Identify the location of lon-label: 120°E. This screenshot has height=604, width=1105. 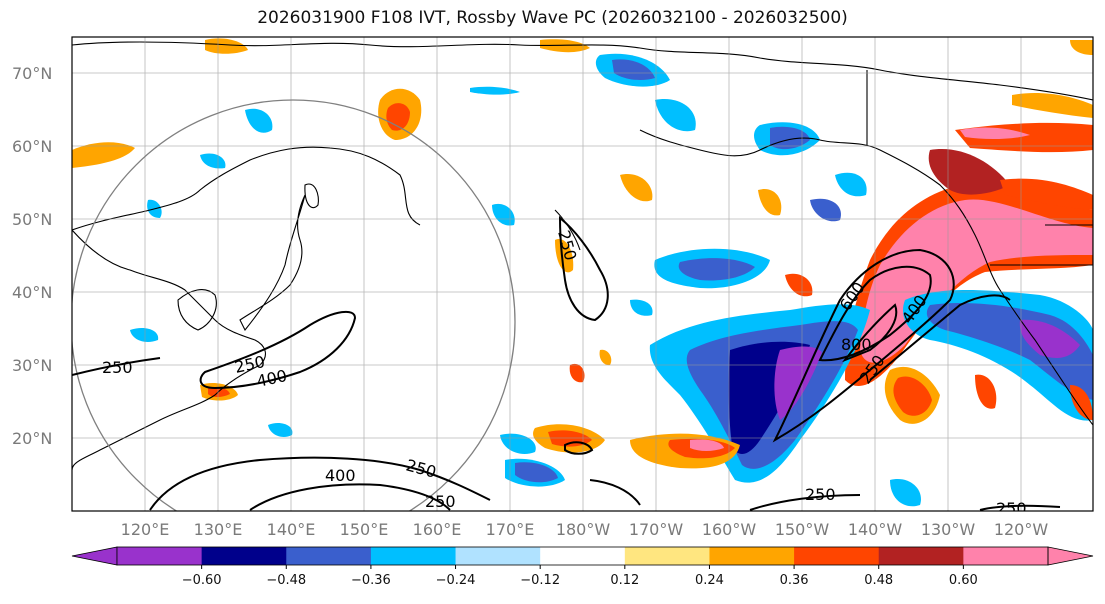
(145, 529).